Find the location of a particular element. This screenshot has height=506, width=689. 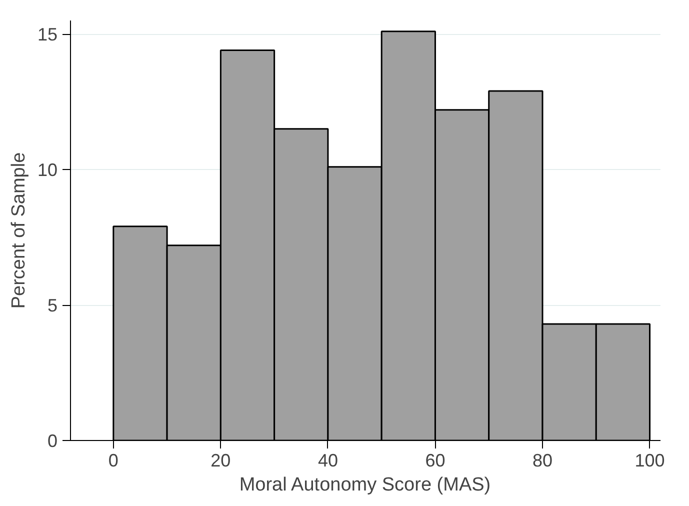

x-tick-label: 60 is located at coordinates (435, 460).